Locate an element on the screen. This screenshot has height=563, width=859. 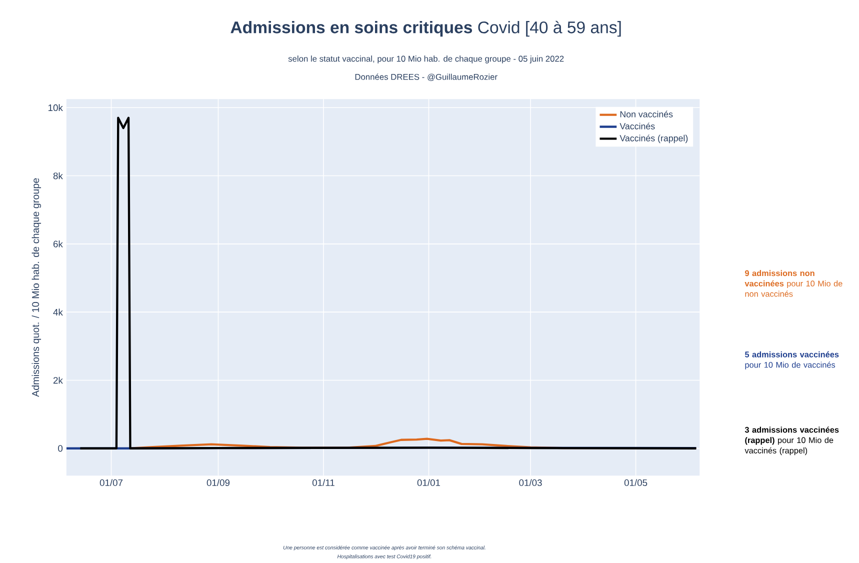
text: 5 admissions vaccinées pour 10 Mio de vaccinés is located at coordinates (791, 361).